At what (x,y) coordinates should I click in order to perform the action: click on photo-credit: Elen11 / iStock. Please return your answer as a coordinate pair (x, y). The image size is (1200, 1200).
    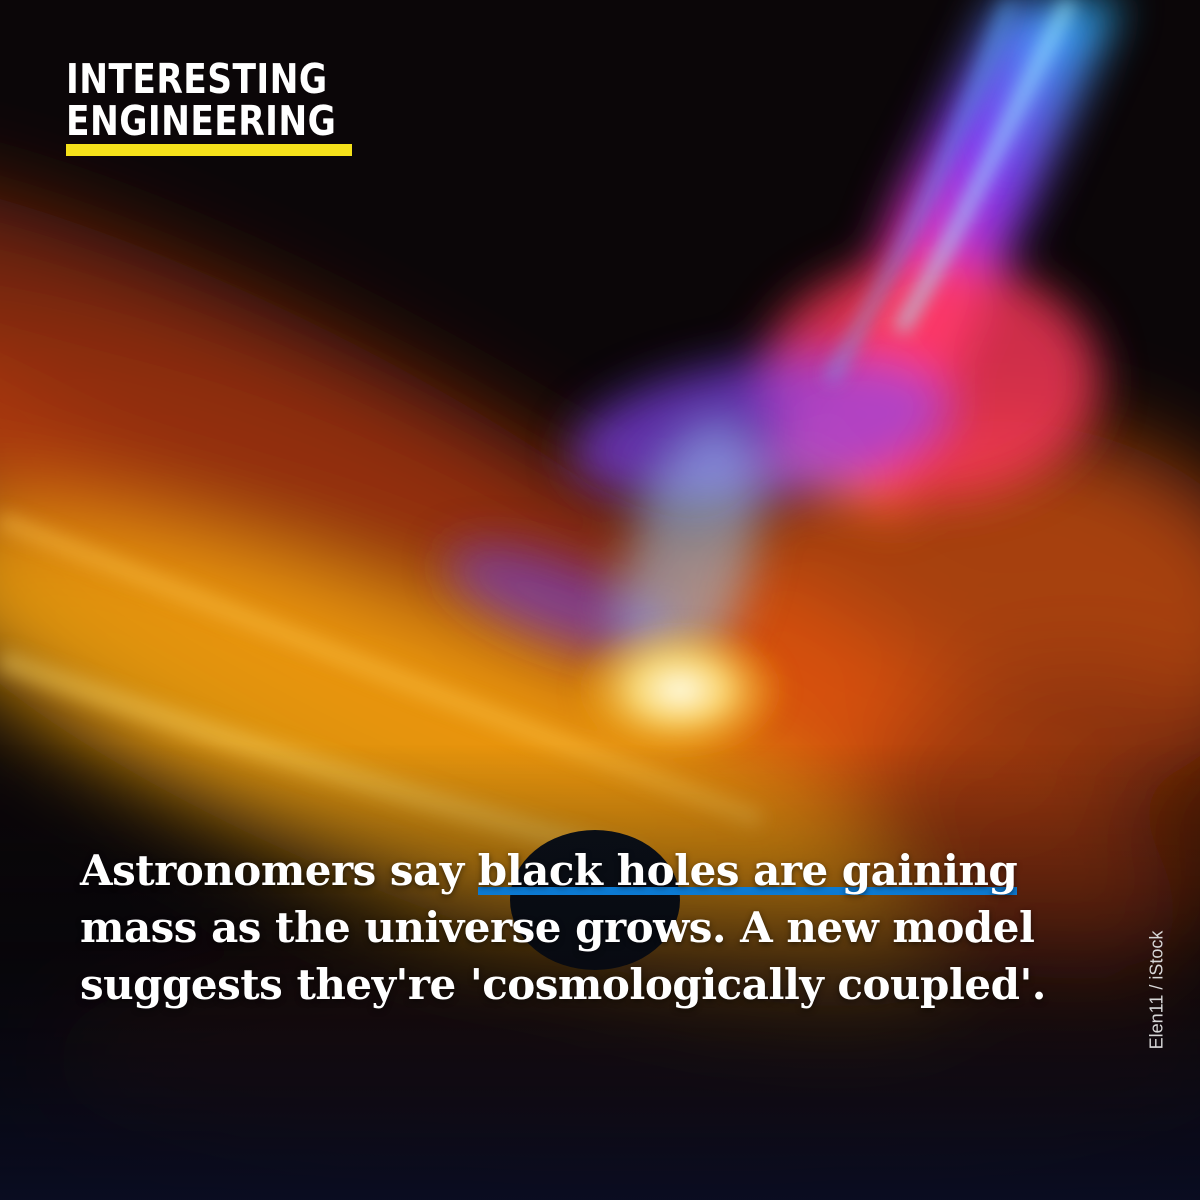
    Looking at the image, I should click on (1156, 990).